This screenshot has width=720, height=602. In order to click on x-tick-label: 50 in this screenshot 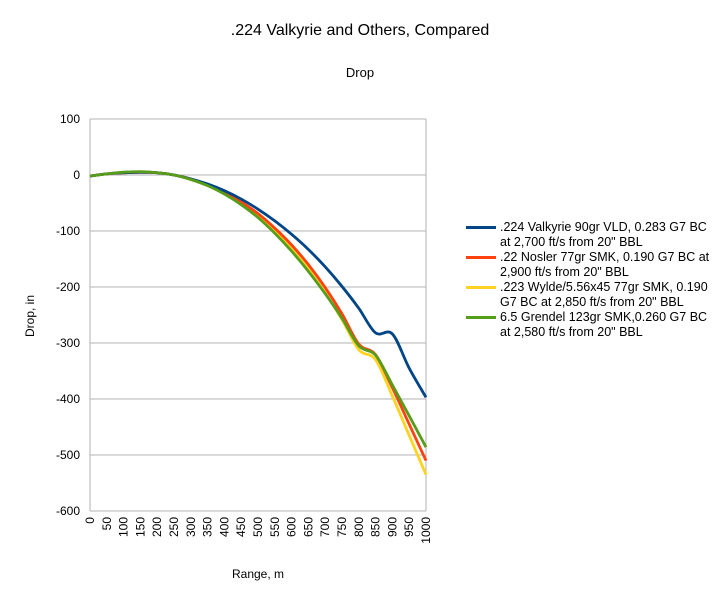, I will do `click(107, 524)`.